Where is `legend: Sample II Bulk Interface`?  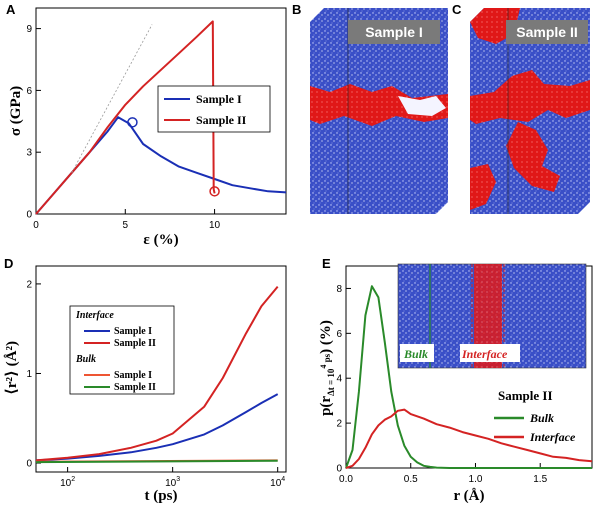
legend: Sample II Bulk Interface is located at coordinates (535, 416).